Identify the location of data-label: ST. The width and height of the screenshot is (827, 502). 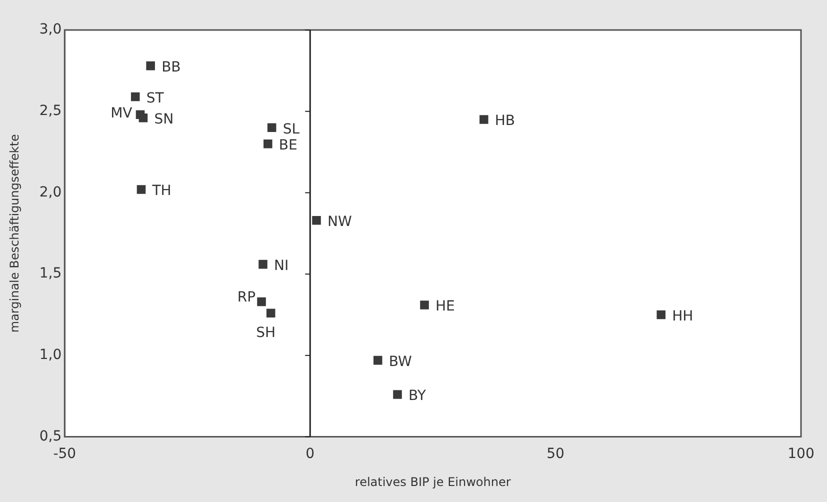
(155, 98).